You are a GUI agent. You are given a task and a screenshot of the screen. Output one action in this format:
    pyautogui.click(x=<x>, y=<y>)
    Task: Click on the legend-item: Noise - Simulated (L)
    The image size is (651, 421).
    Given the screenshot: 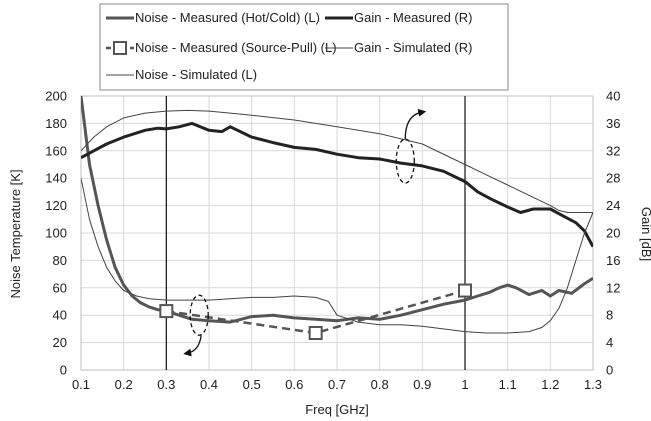 What is the action you would take?
    pyautogui.click(x=181, y=74)
    